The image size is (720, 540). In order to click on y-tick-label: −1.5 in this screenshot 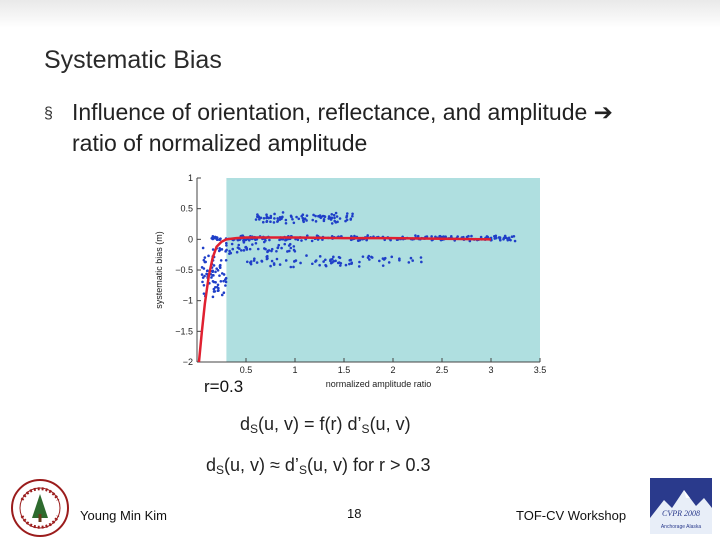, I will do `click(184, 331)`.